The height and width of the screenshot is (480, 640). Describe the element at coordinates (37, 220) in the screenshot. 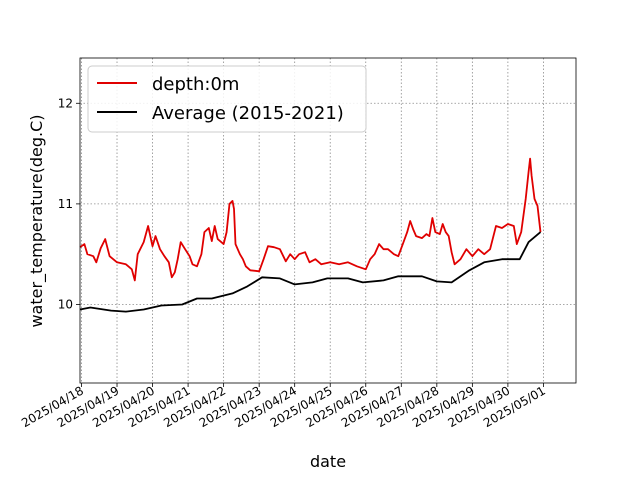

I see `y-axis-label: water_temperature(deg.C)` at that location.